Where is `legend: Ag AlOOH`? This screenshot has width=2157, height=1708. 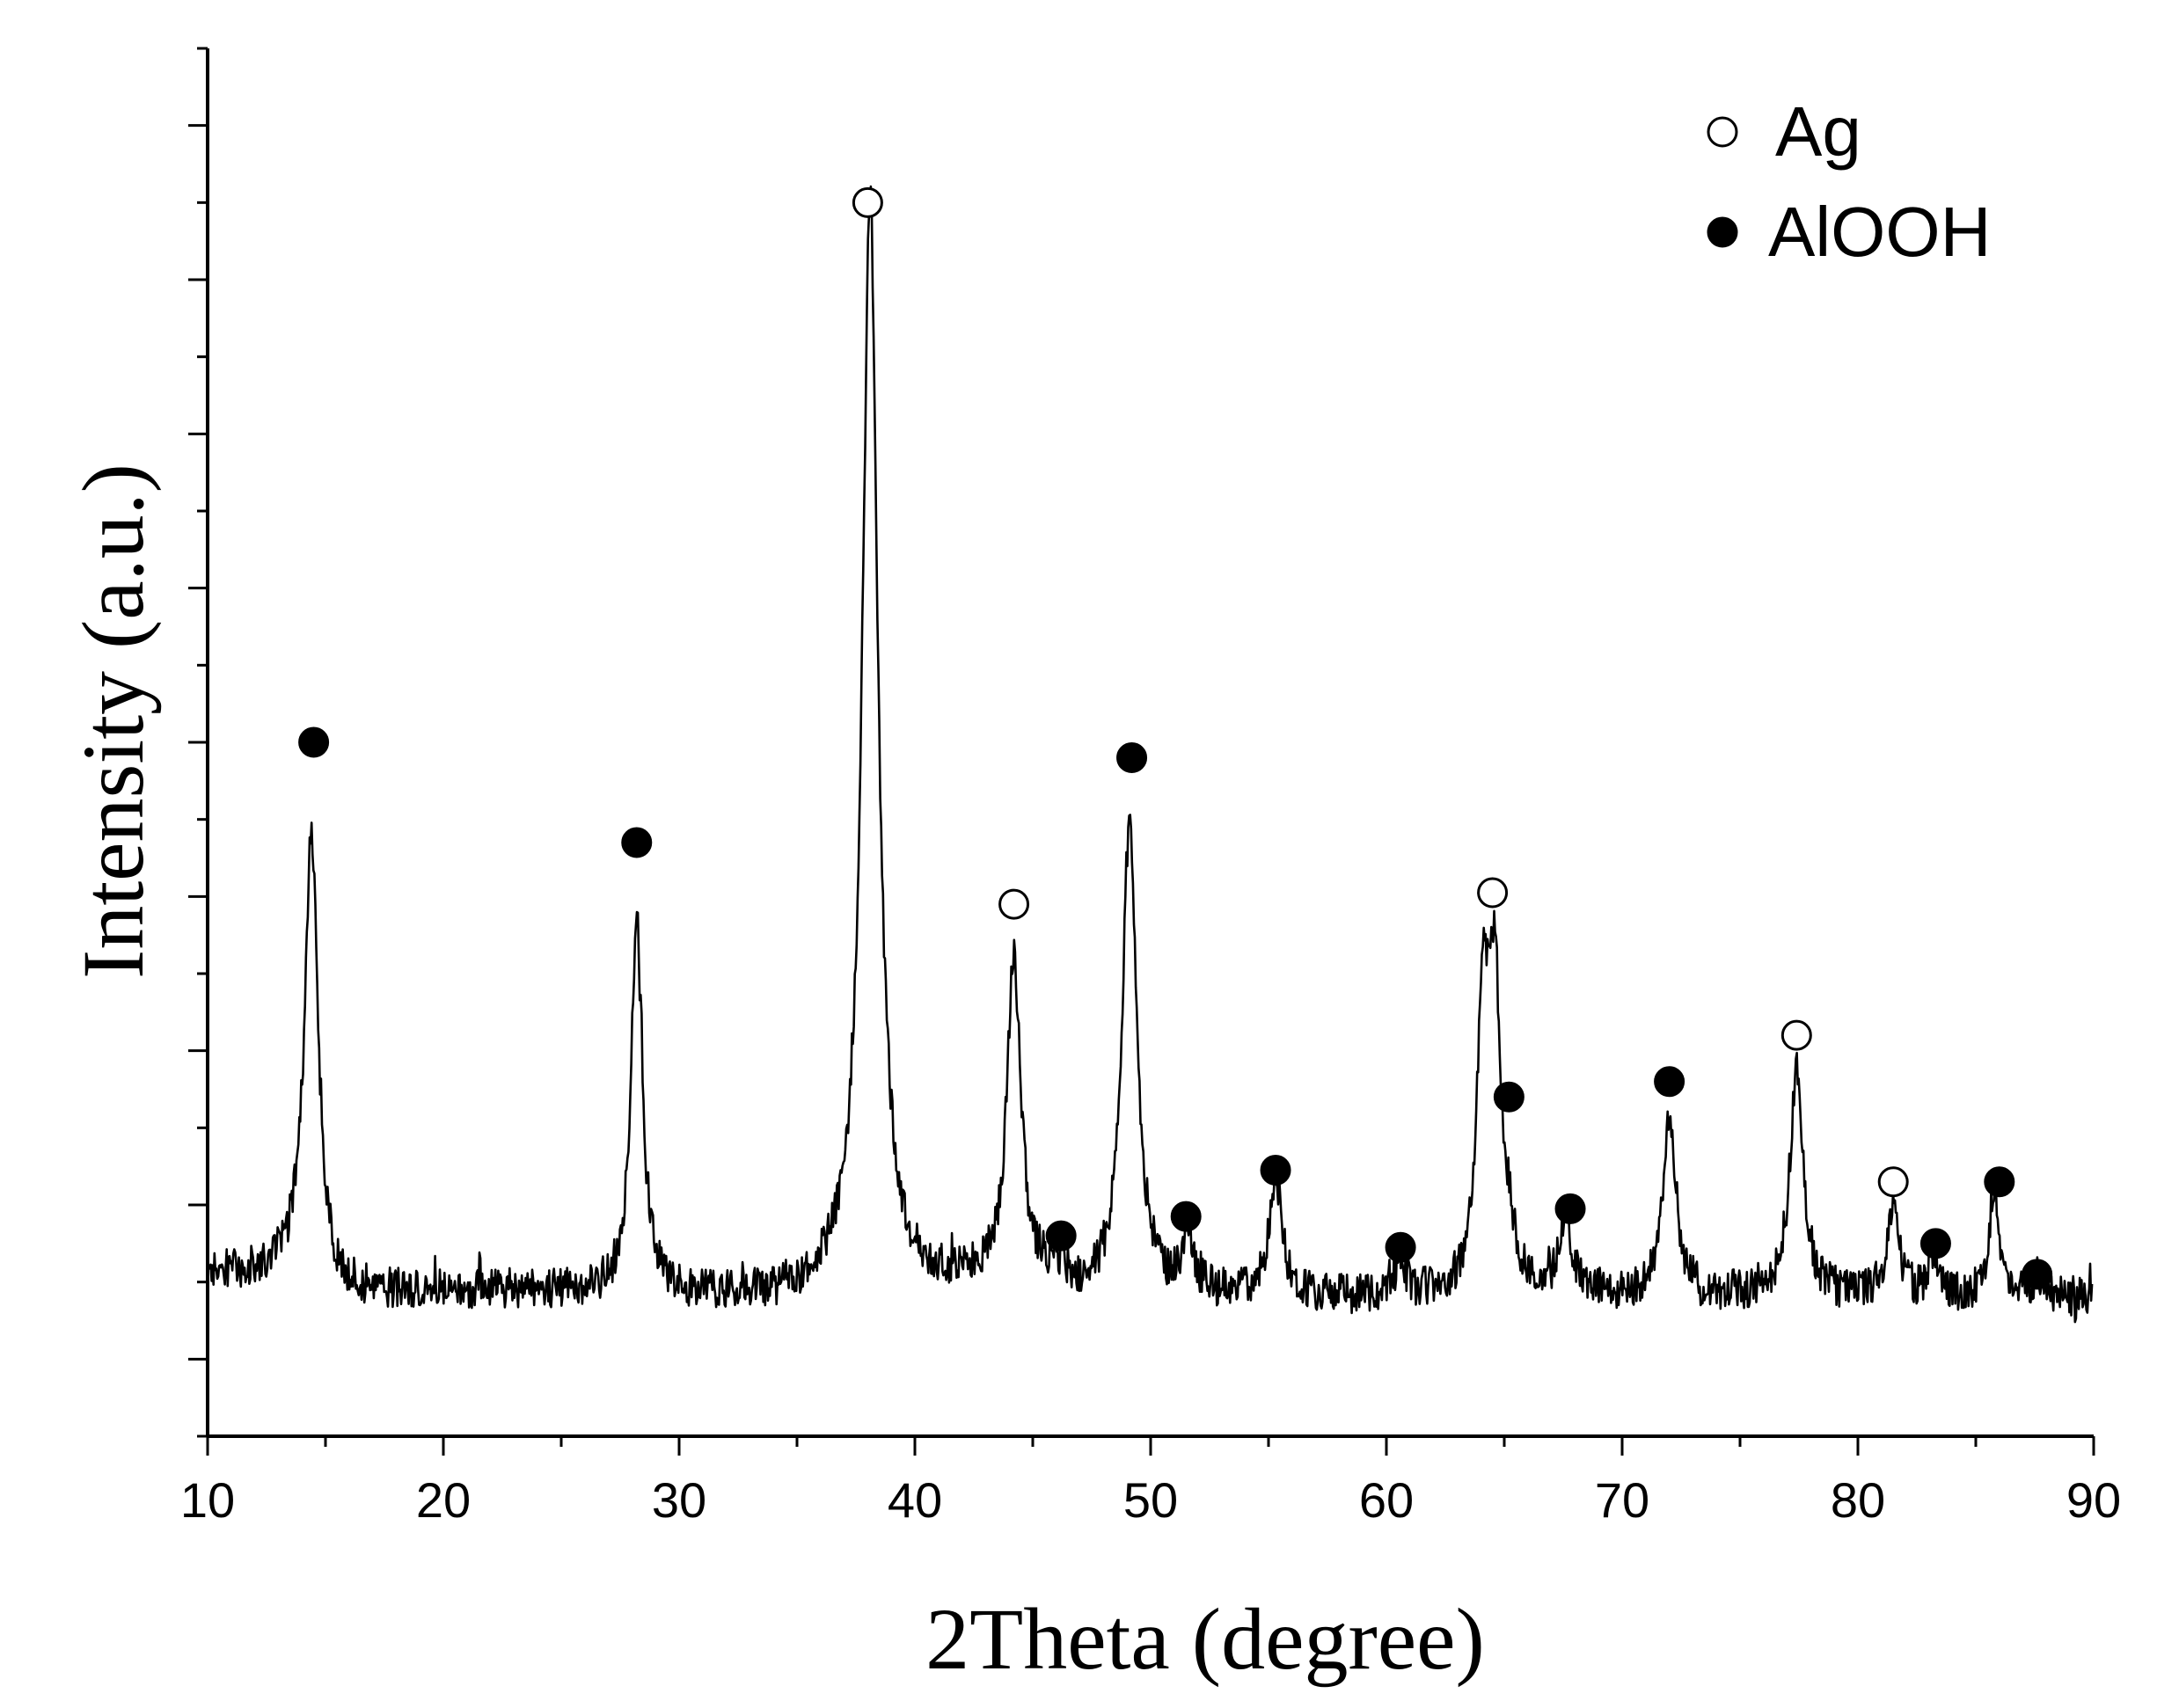
legend: Ag AlOOH is located at coordinates (1849, 181).